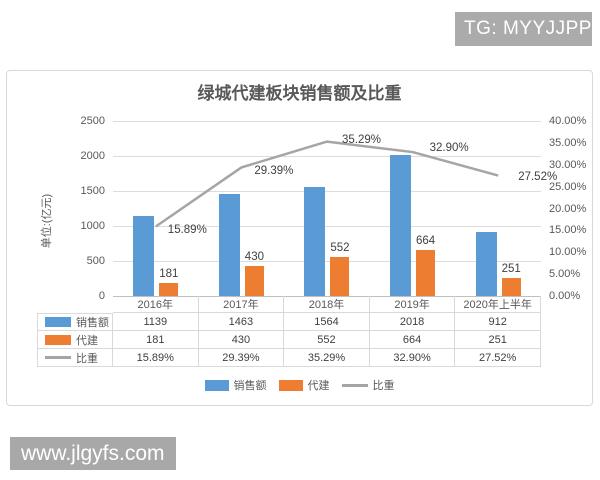 This screenshot has width=600, height=480. I want to click on chart-title: 绿城代建板块销售额及比重, so click(299, 93).